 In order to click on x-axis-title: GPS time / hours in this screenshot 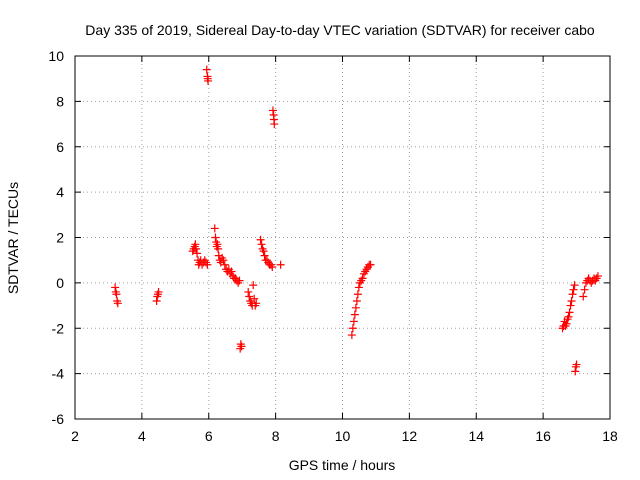, I will do `click(342, 465)`.